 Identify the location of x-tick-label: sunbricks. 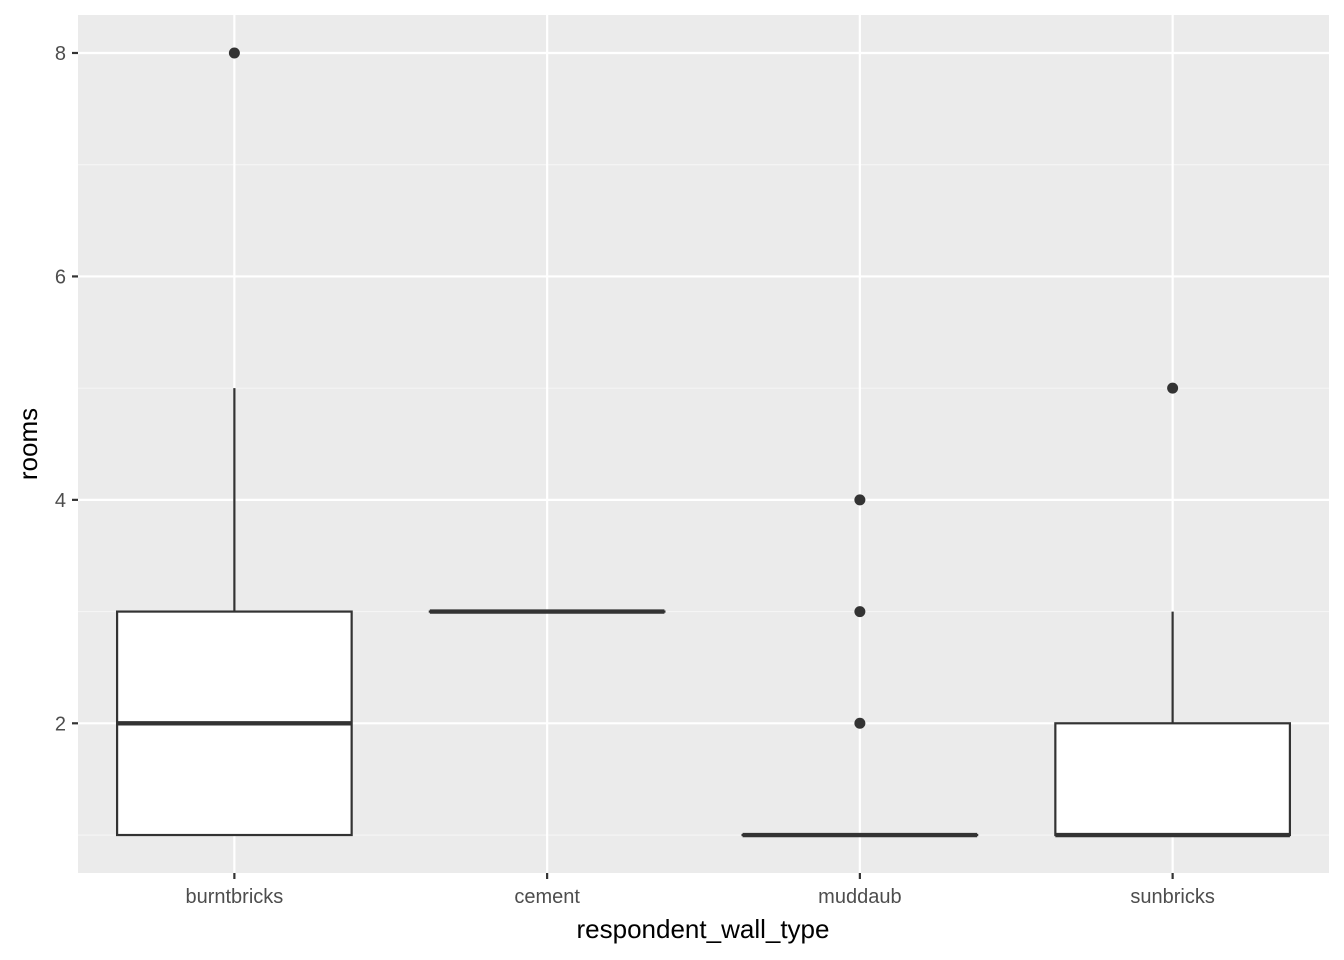
(1172, 897).